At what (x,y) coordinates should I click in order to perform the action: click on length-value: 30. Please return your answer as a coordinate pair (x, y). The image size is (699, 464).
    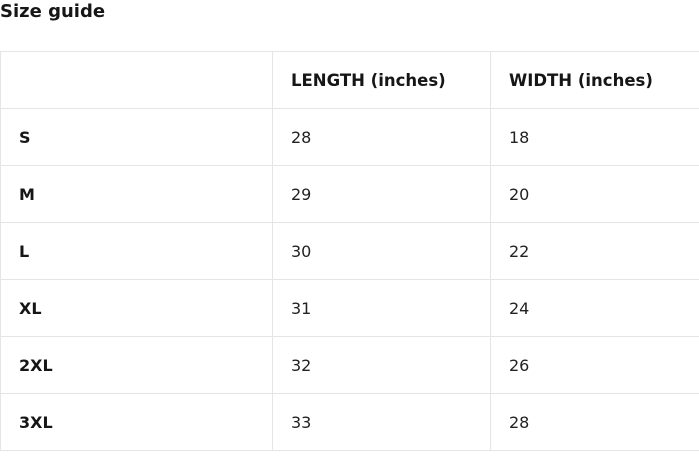
    Looking at the image, I should click on (381, 251).